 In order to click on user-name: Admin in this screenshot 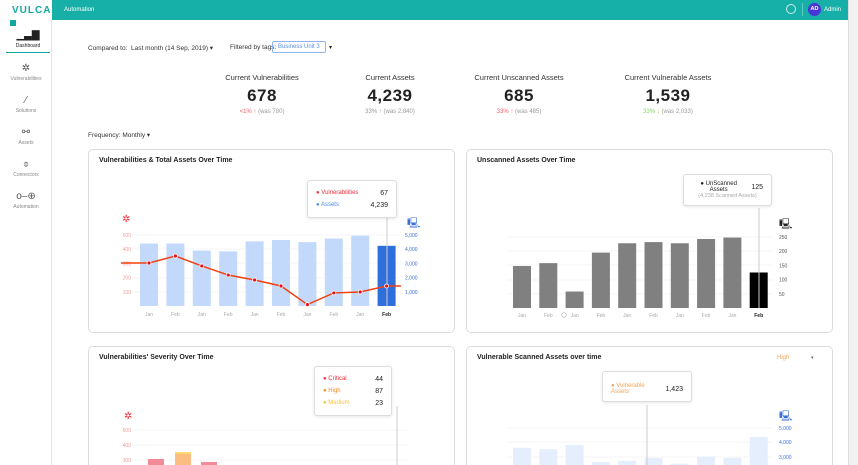, I will do `click(833, 10)`.